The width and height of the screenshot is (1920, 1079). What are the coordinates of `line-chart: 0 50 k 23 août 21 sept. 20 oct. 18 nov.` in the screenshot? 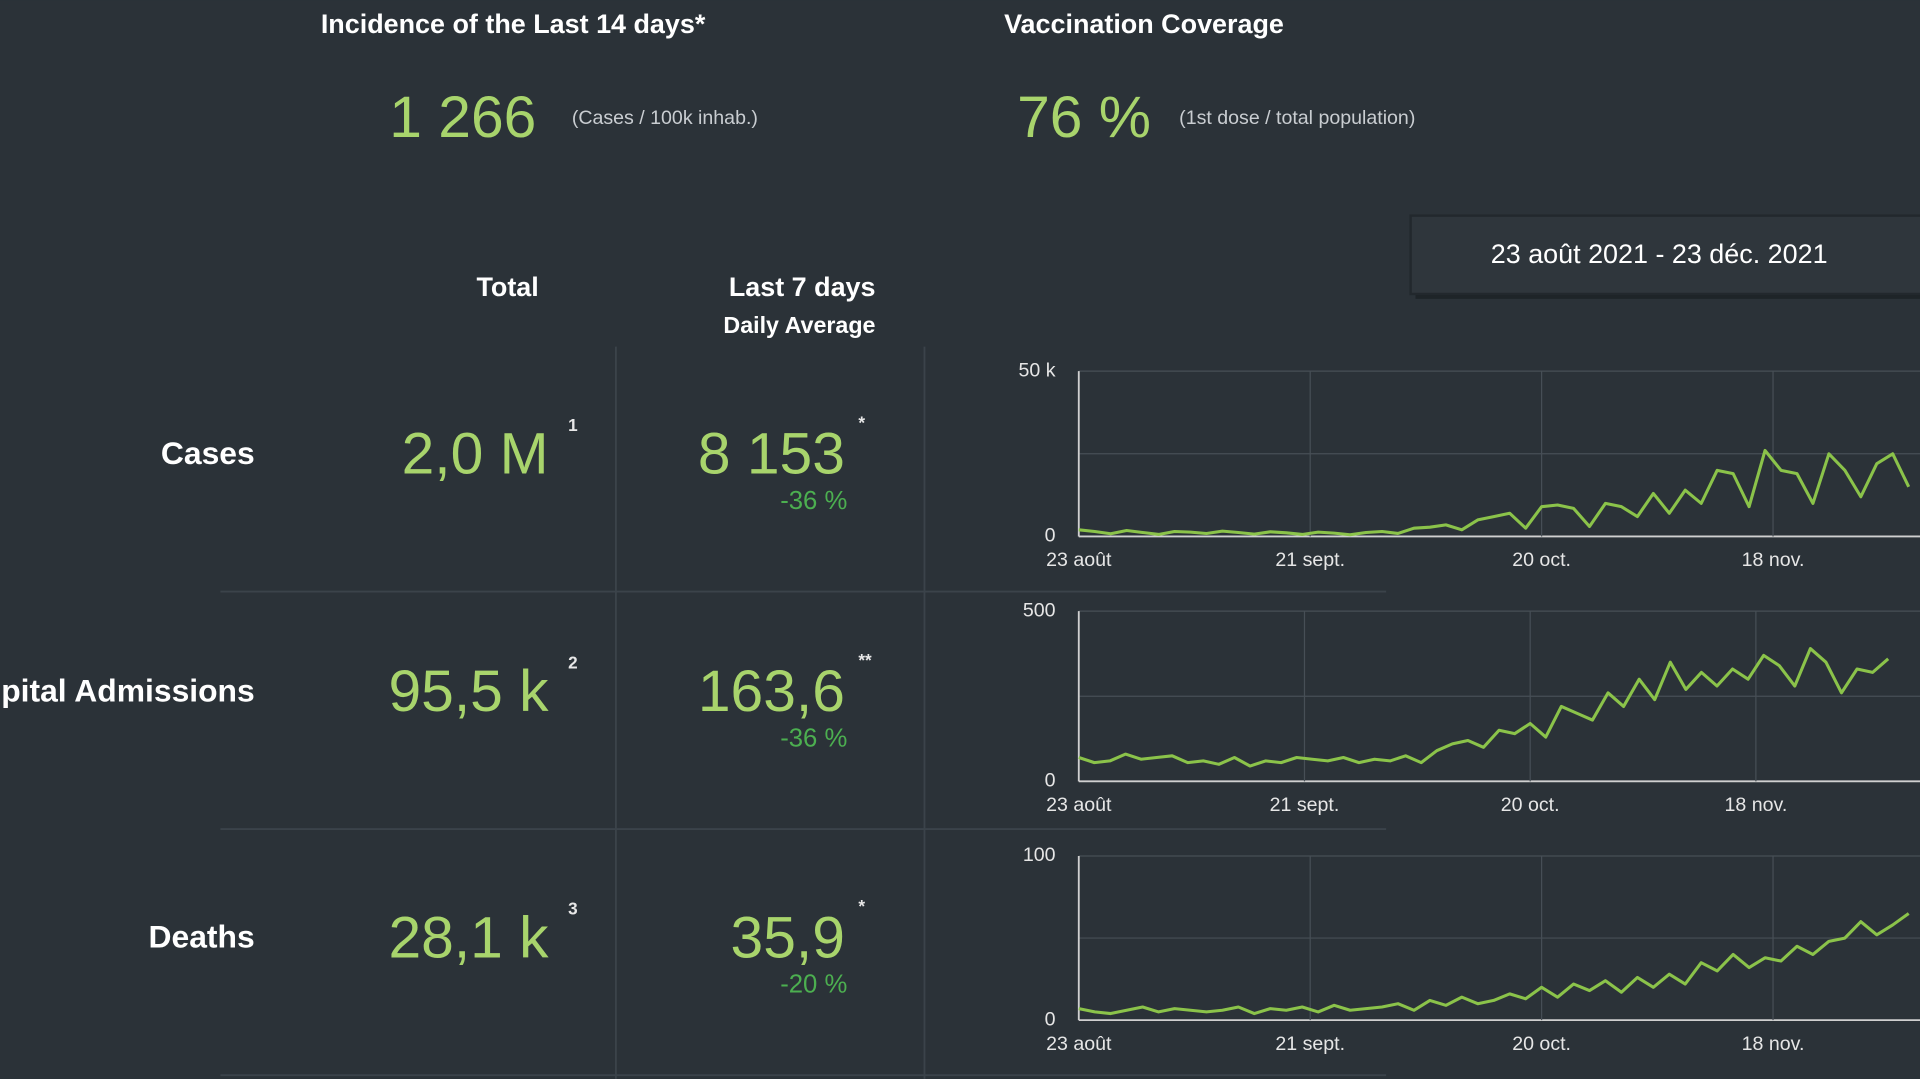 It's located at (1469, 465).